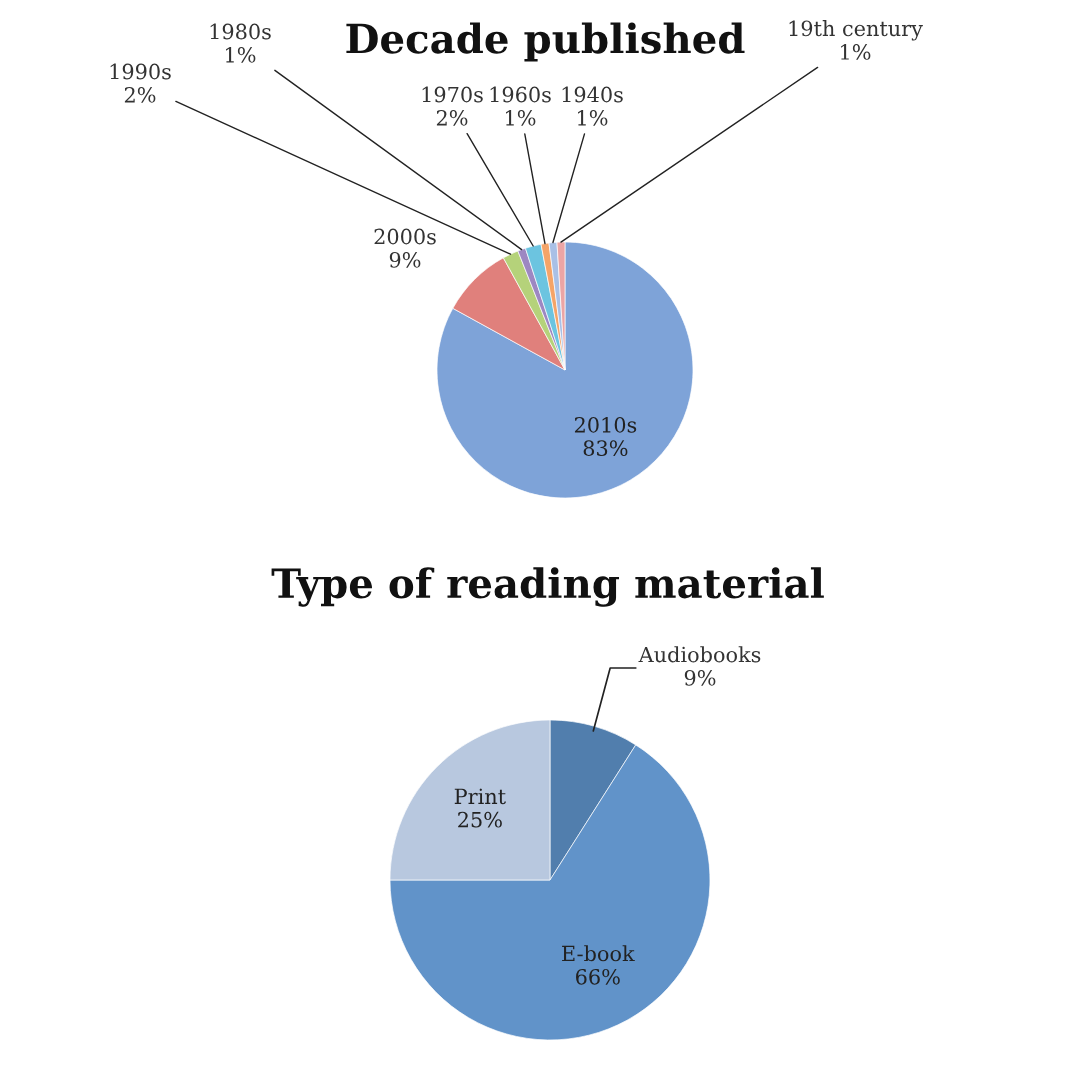 This screenshot has height=1080, width=1080. Describe the element at coordinates (520, 94) in the screenshot. I see `slice-label: 1960s` at that location.